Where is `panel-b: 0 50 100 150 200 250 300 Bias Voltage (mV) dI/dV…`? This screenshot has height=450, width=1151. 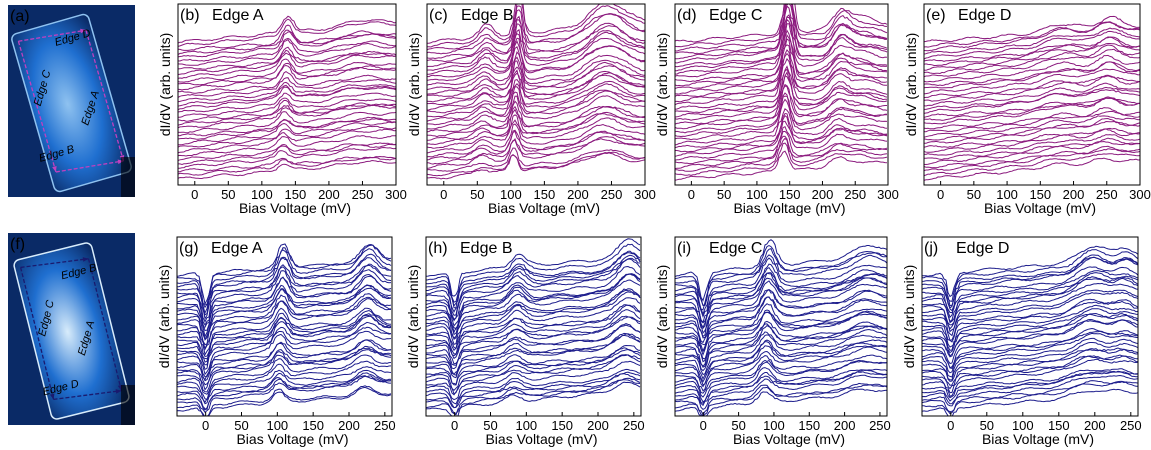
panel-b: 0 50 100 150 200 250 300 Bias Voltage (mV) dI/dV… is located at coordinates (282, 109).